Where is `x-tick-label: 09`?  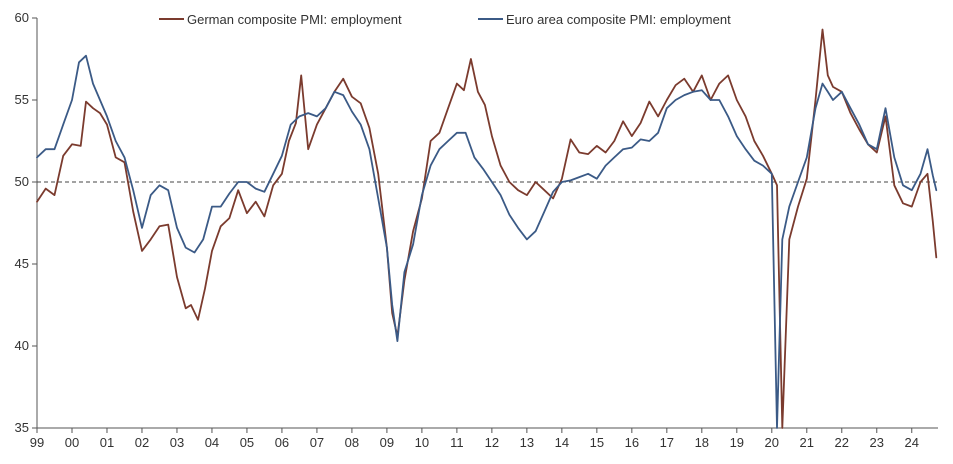
x-tick-label: 09 is located at coordinates (387, 442).